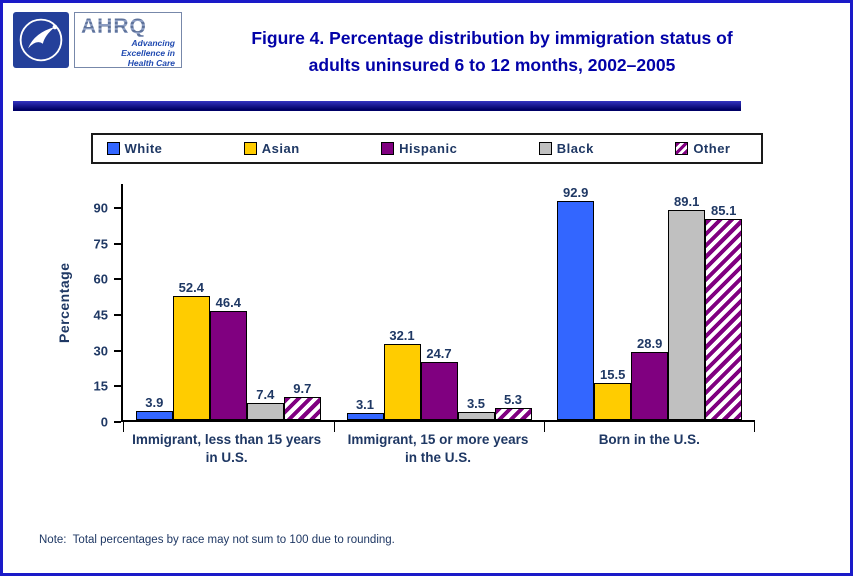 Image resolution: width=853 pixels, height=576 pixels. Describe the element at coordinates (513, 399) in the screenshot. I see `bar-value-label: 5.3` at that location.